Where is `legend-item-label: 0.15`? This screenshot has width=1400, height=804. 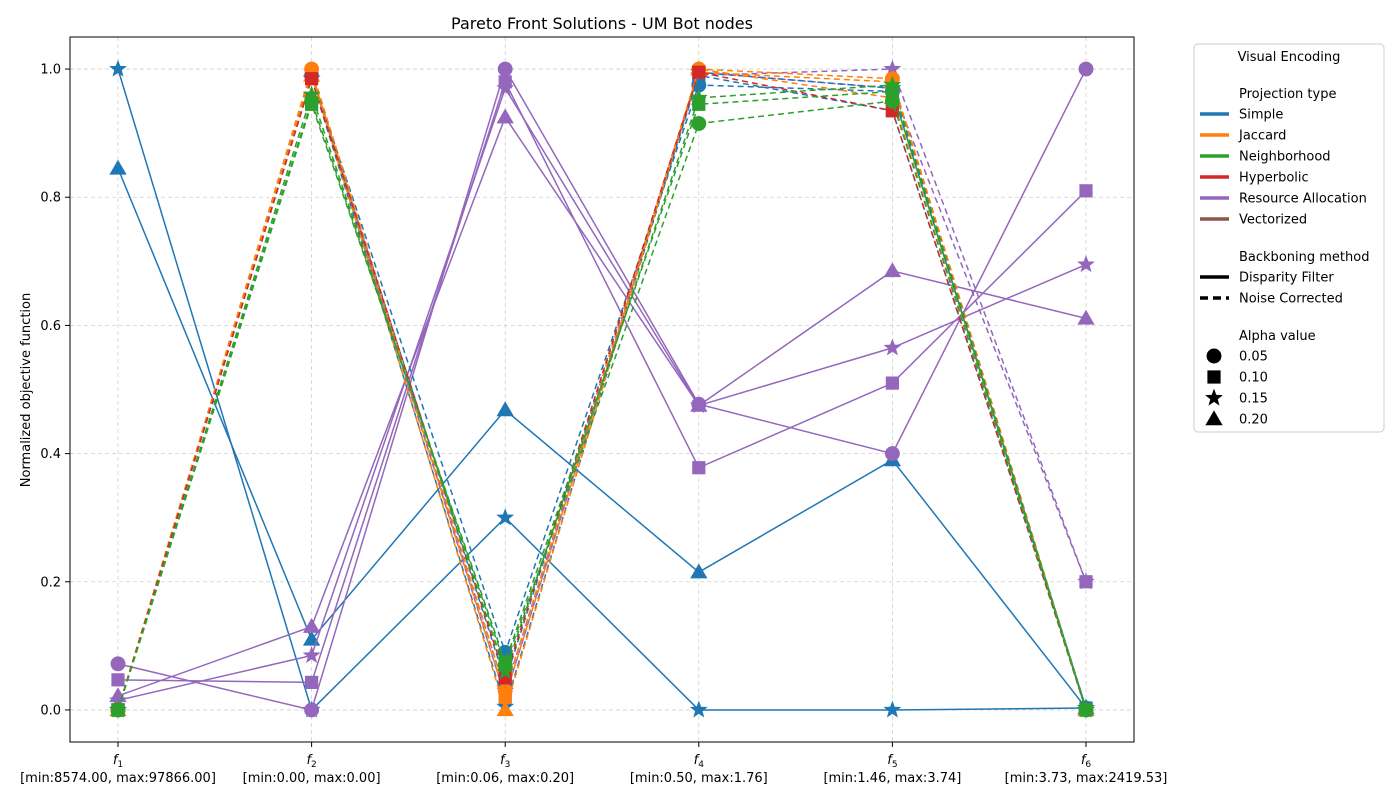 legend-item-label: 0.15 is located at coordinates (1253, 399).